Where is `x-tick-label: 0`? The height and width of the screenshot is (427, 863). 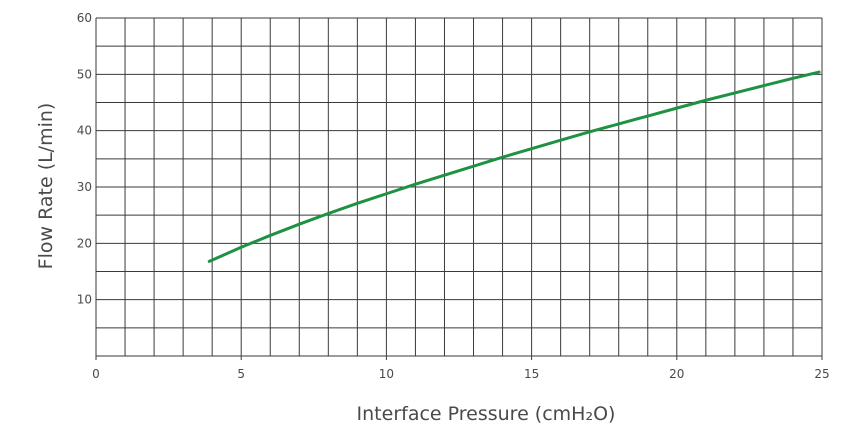 x-tick-label: 0 is located at coordinates (96, 374).